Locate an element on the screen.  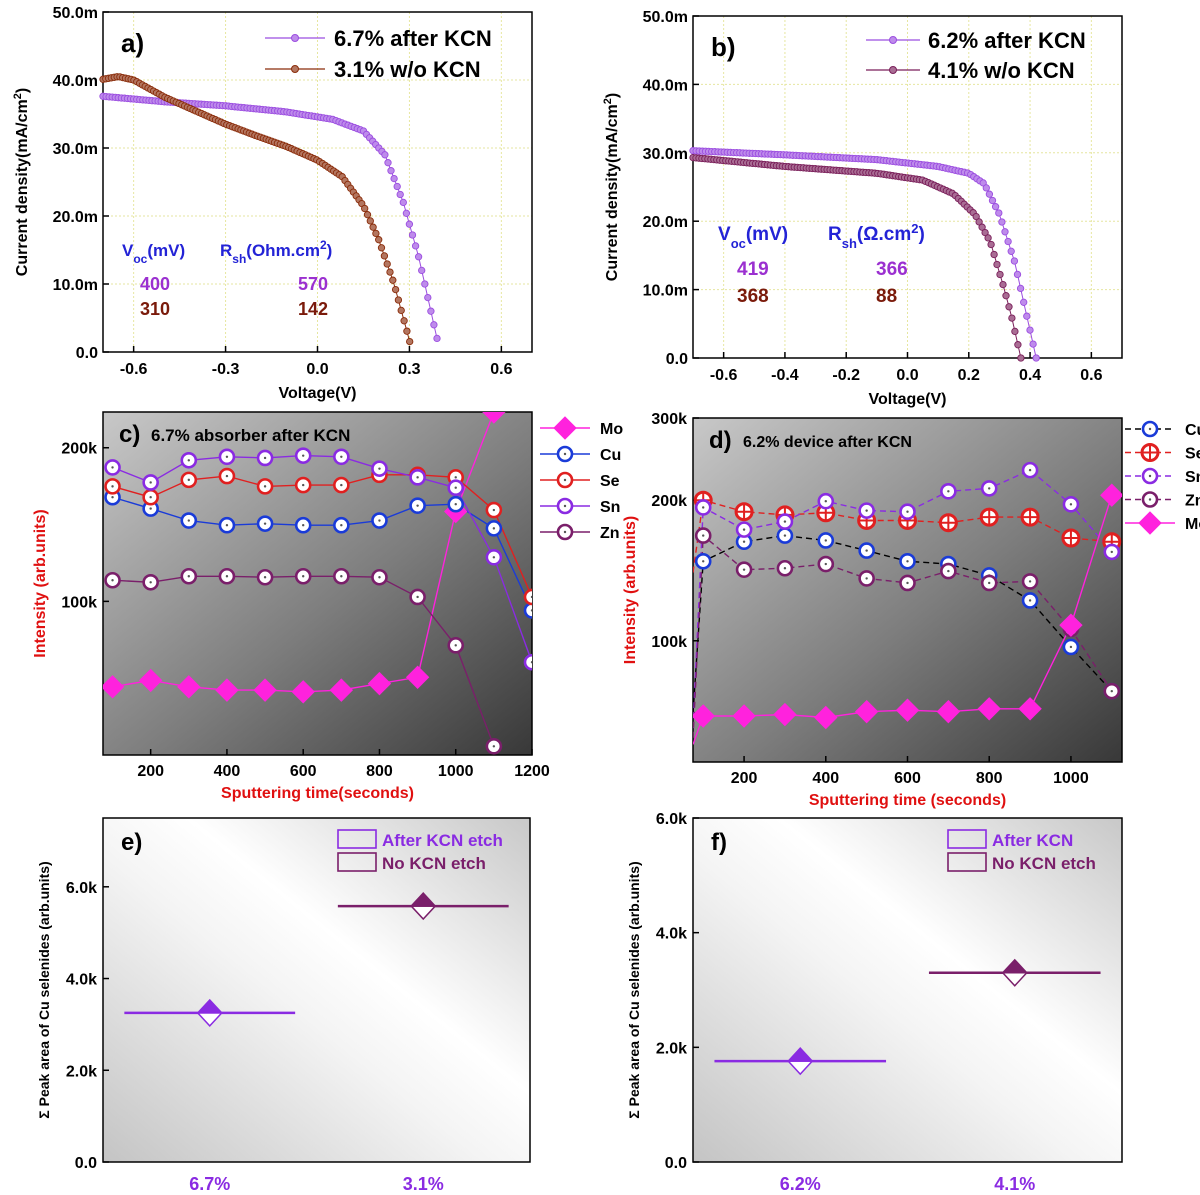
table-rsh-value: 88 is located at coordinates (886, 296).